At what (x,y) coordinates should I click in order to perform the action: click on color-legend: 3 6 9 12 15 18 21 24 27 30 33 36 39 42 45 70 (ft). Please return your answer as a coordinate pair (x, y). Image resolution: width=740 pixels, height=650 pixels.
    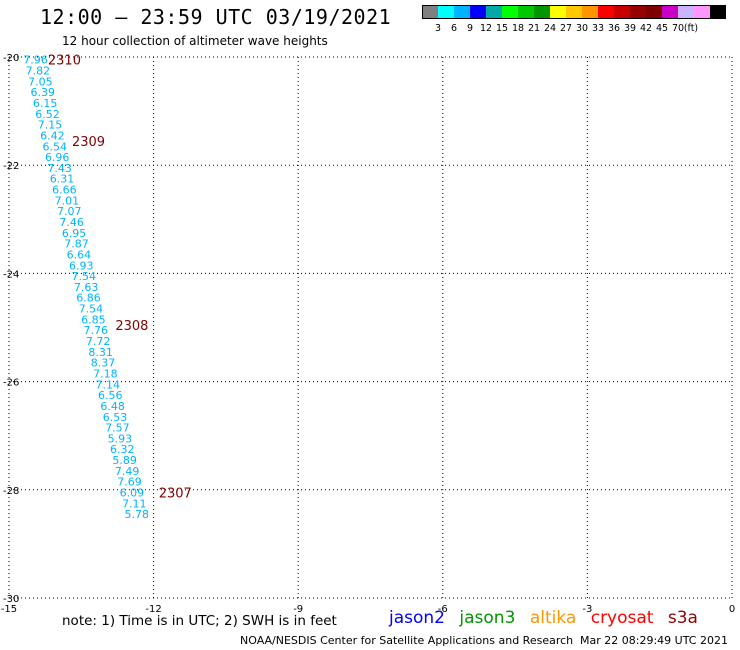
    Looking at the image, I should click on (574, 19).